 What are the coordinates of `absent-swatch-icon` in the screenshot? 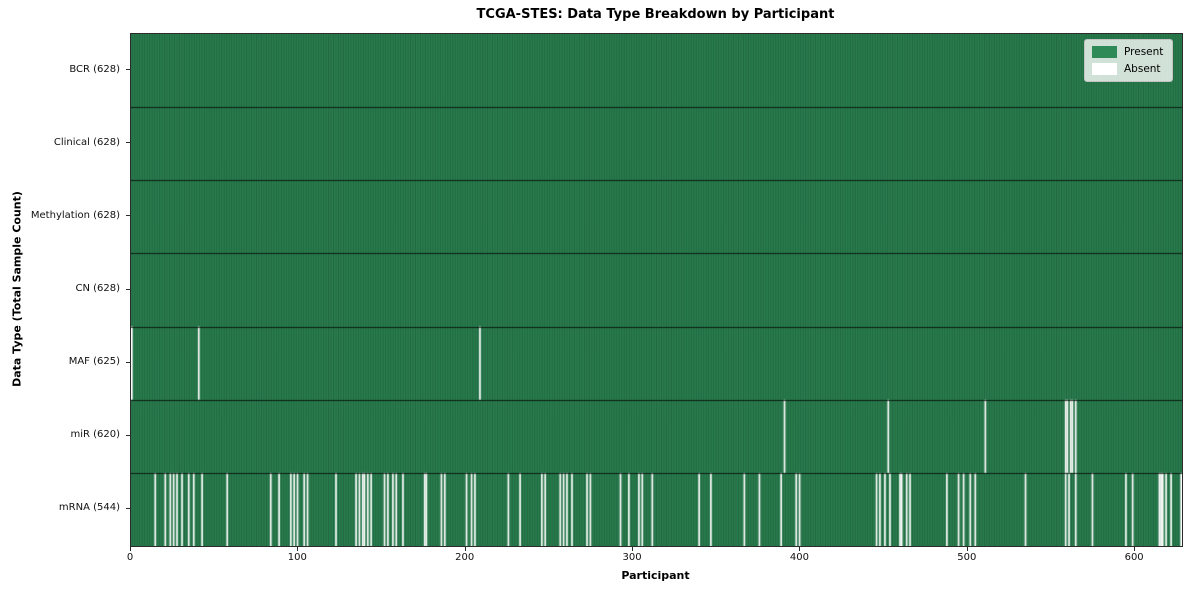 It's located at (1104, 69).